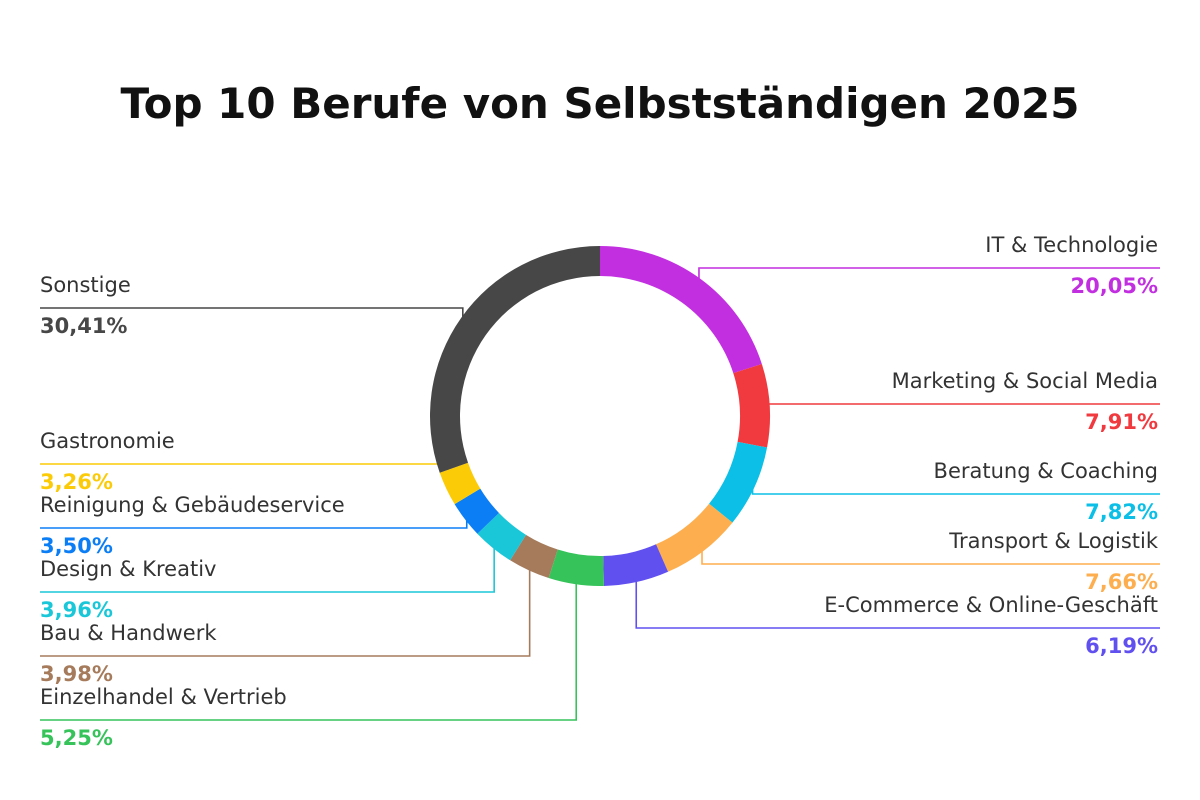  I want to click on data-label: 7,91%, so click(1121, 422).